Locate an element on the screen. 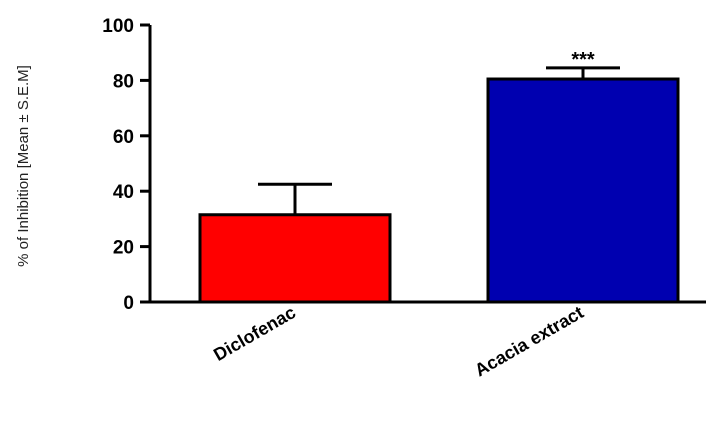 The image size is (719, 425). x-tick-label-acacia-extract: Acacia extract is located at coordinates (529, 341).